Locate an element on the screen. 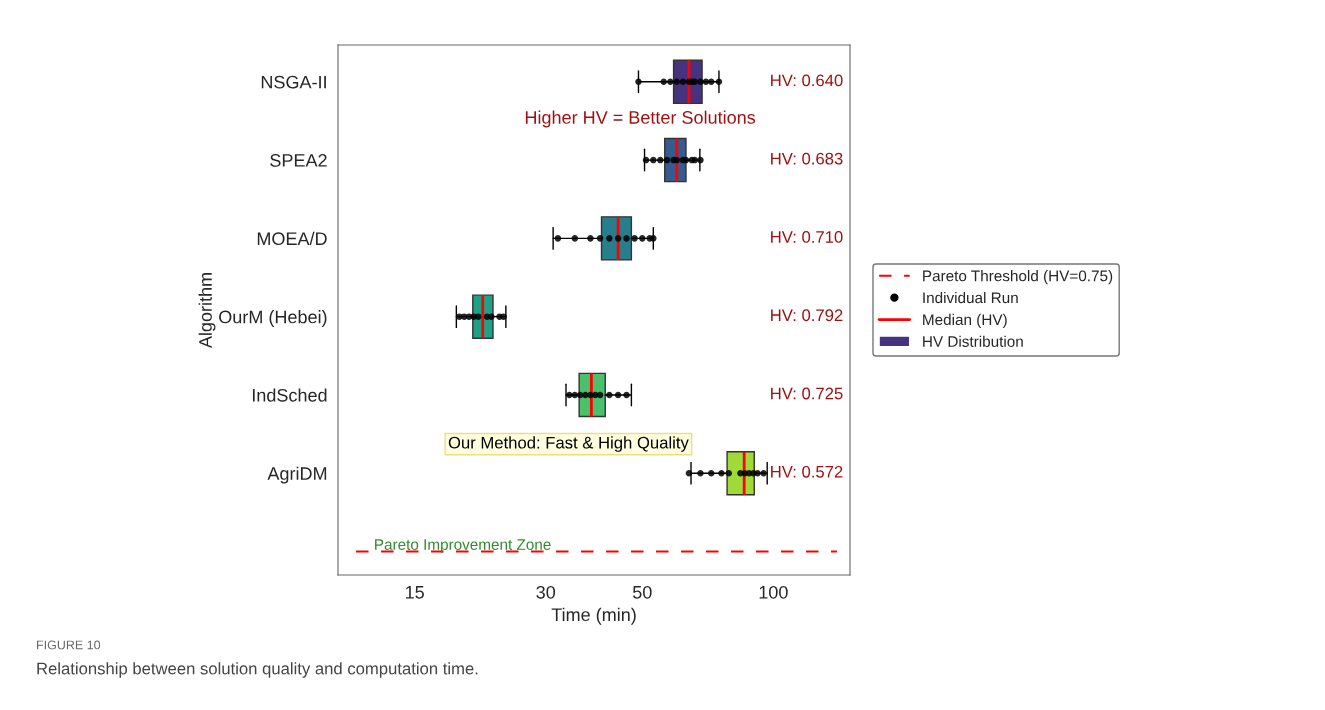  annotation: Pareto Improvement Zone is located at coordinates (463, 546).